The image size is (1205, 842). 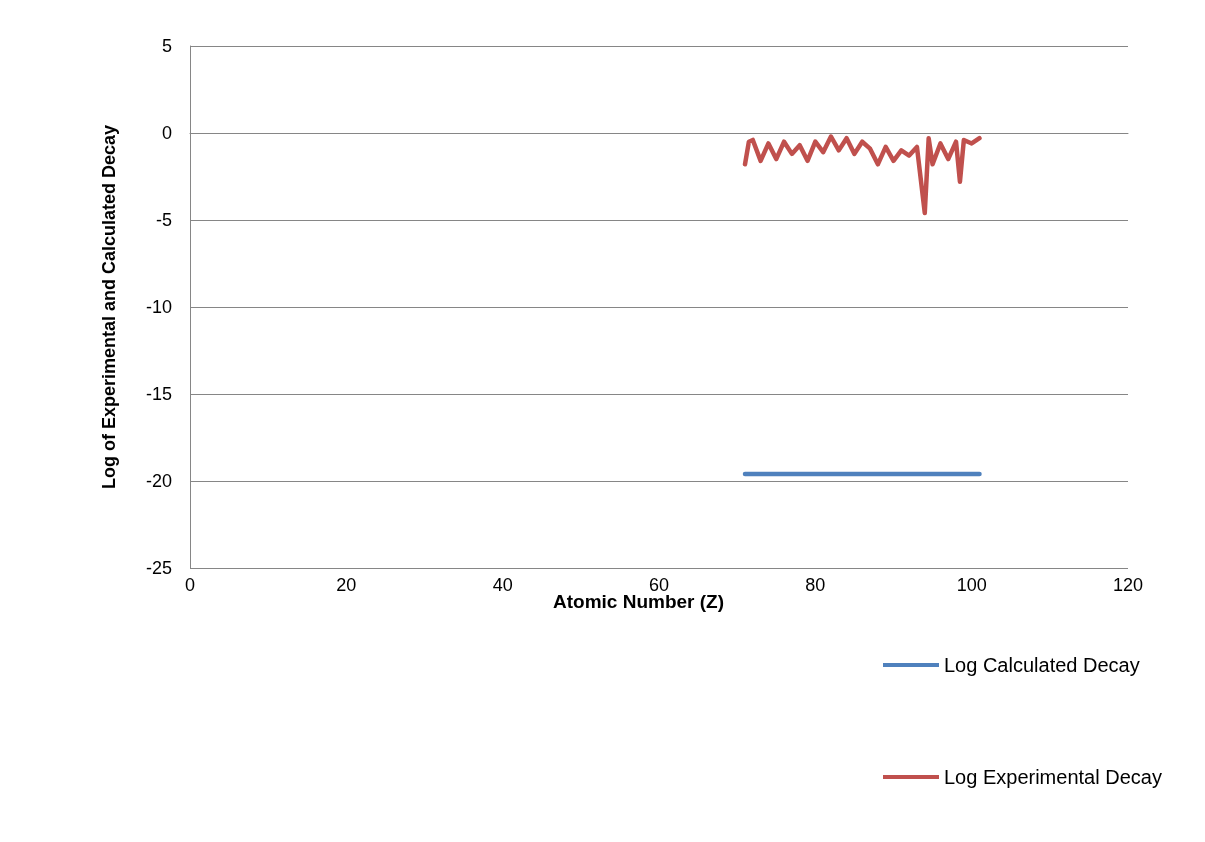 What do you see at coordinates (166, 133) in the screenshot?
I see `y-tick-label: 0` at bounding box center [166, 133].